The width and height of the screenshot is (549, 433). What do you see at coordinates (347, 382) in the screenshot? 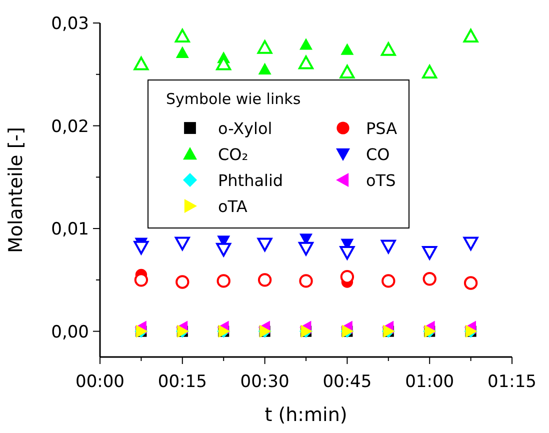
I see `x-tick-label: 00:45` at bounding box center [347, 382].